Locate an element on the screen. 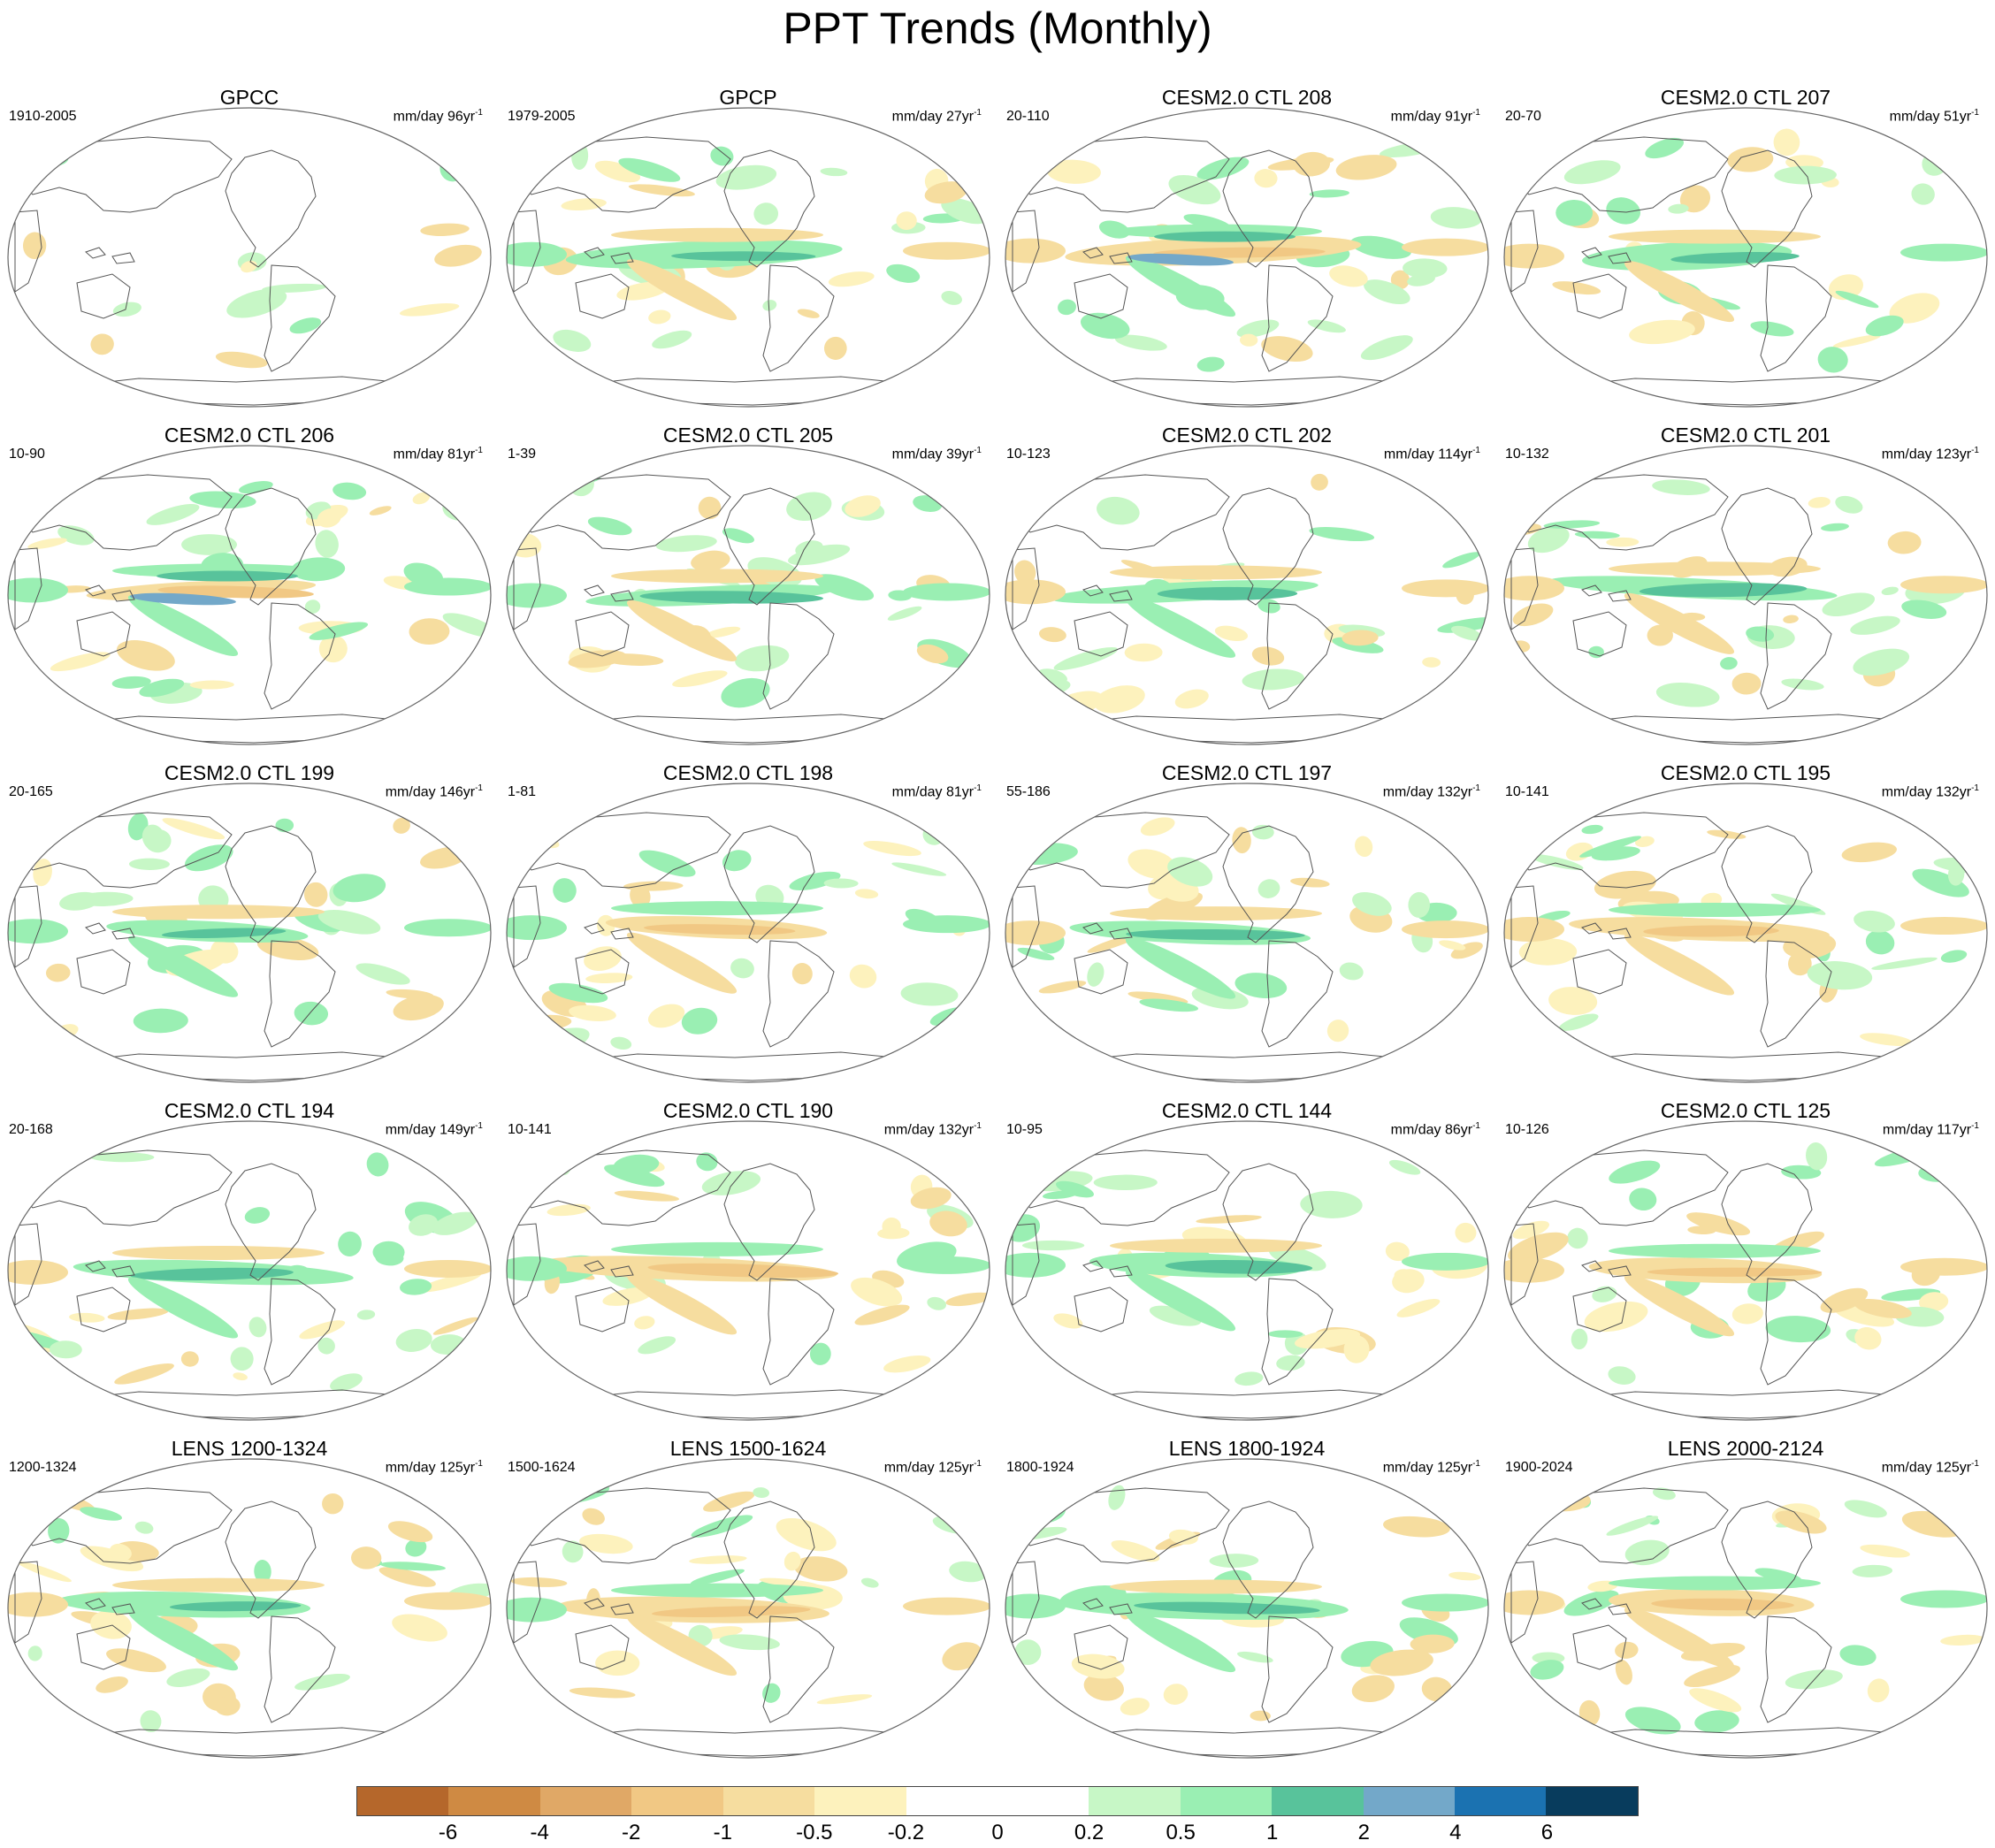  panel-title: CESM2.0 CTL 197 is located at coordinates (1247, 772).